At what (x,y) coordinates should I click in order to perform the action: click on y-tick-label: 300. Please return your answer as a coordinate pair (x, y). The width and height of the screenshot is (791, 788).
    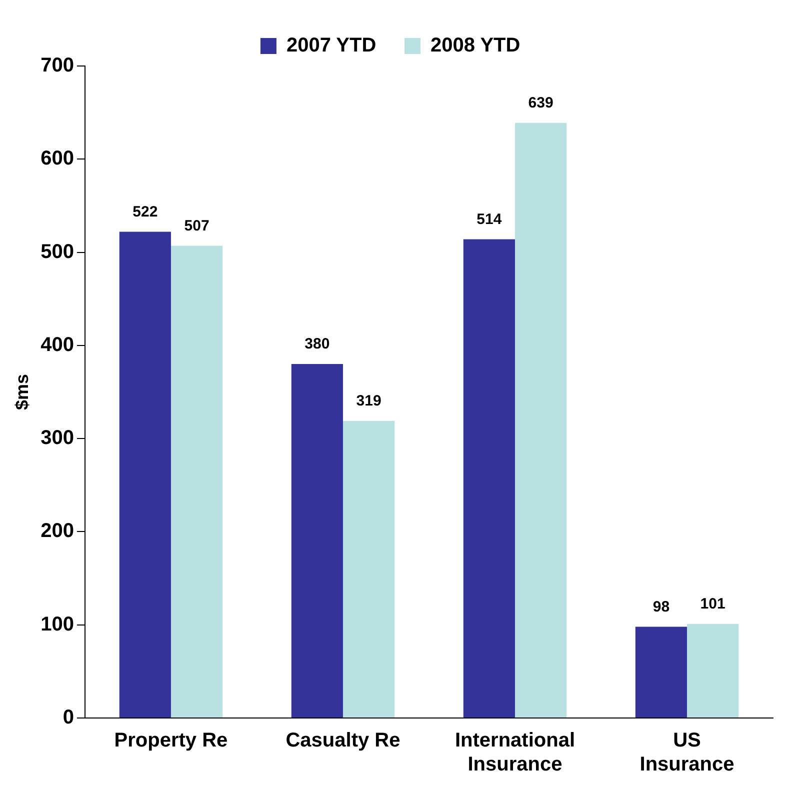
    Looking at the image, I should click on (57, 438).